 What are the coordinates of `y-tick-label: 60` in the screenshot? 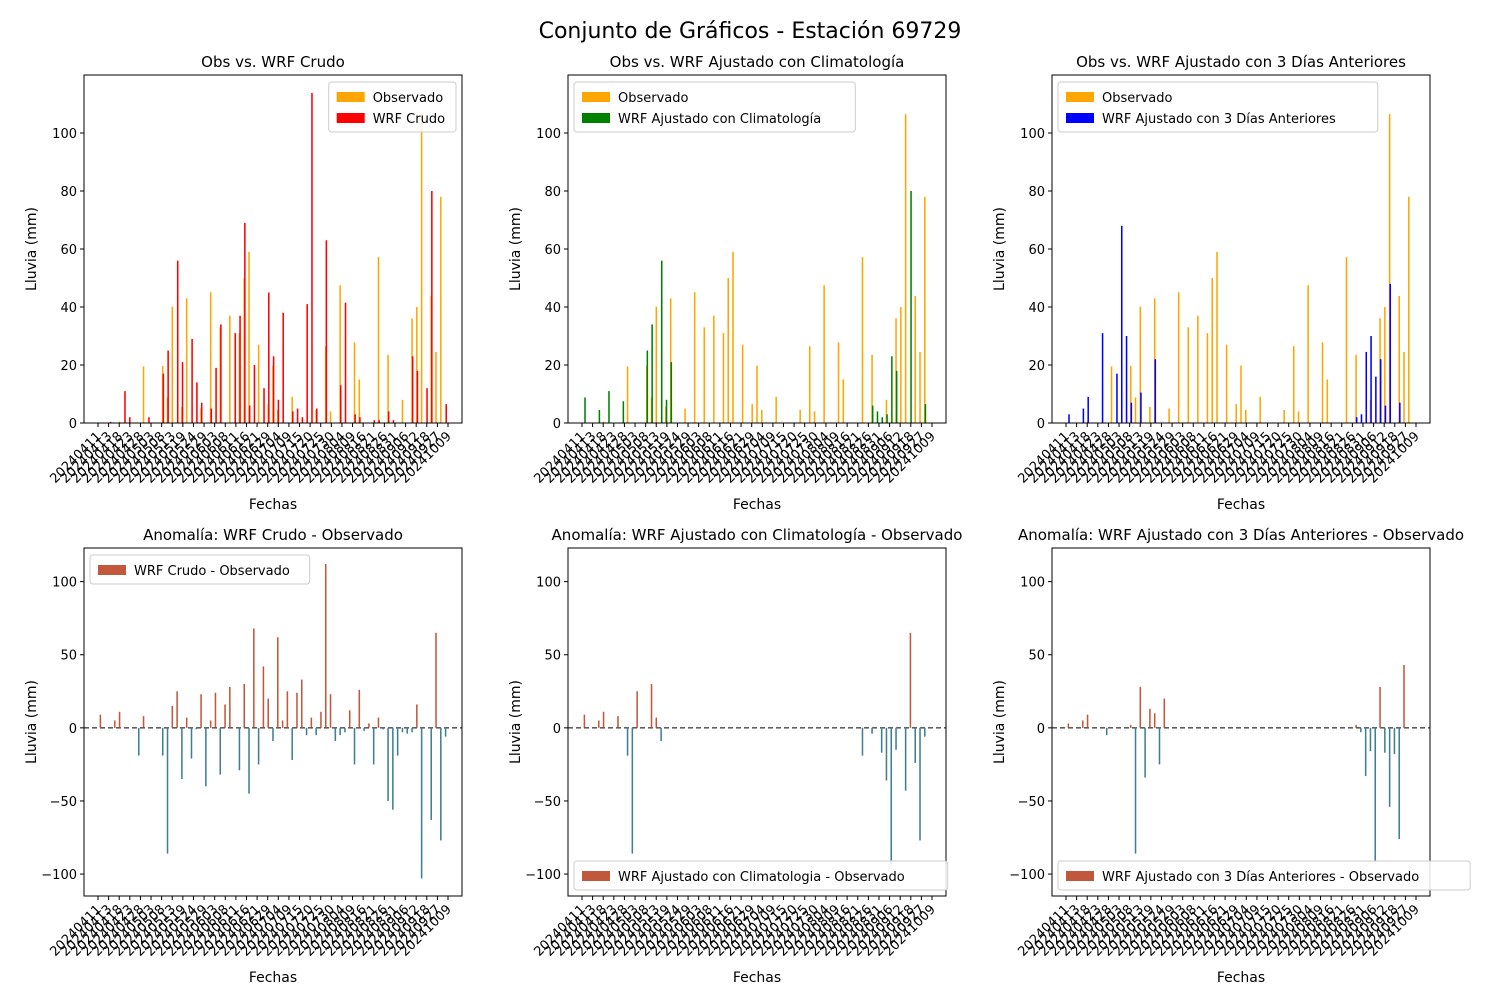 It's located at (68, 250).